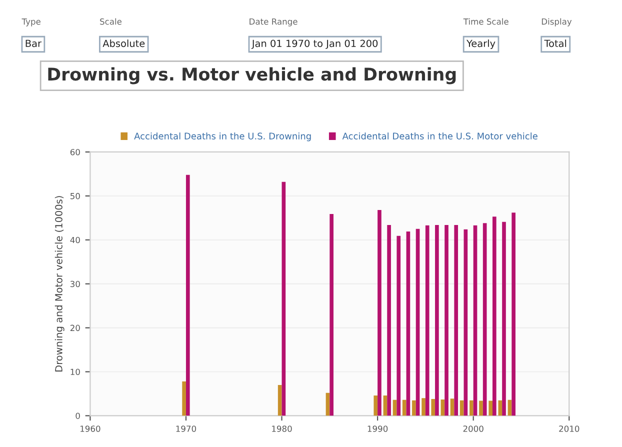 This screenshot has height=447, width=622. I want to click on y-tick-label: 40, so click(75, 240).